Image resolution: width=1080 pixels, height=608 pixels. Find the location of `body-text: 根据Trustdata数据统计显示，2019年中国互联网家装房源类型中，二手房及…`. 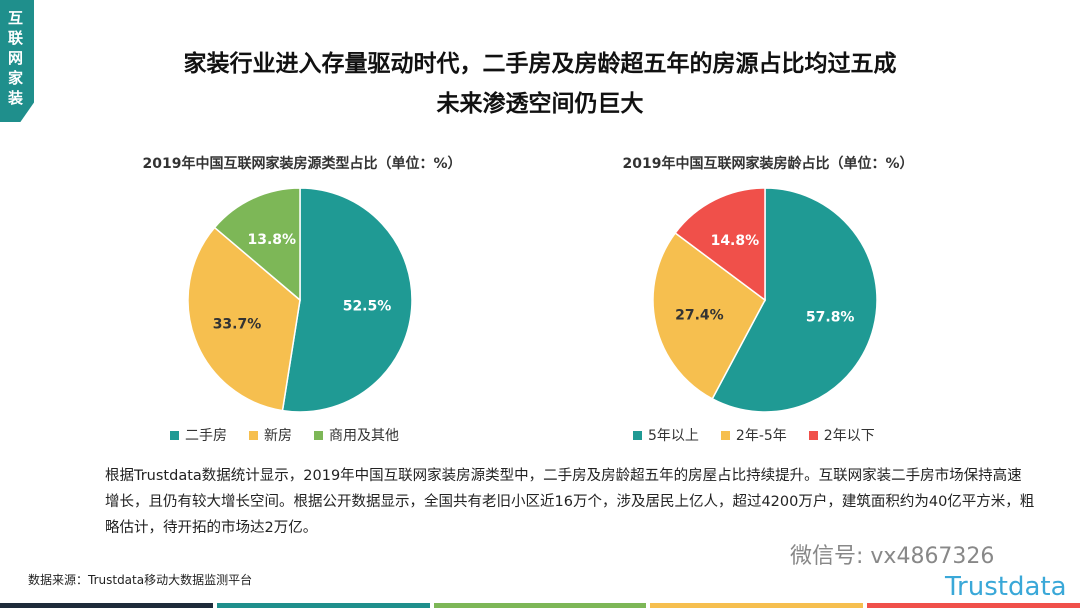

body-text: 根据Trustdata数据统计显示，2019年中国互联网家装房源类型中，二手房及… is located at coordinates (570, 502).